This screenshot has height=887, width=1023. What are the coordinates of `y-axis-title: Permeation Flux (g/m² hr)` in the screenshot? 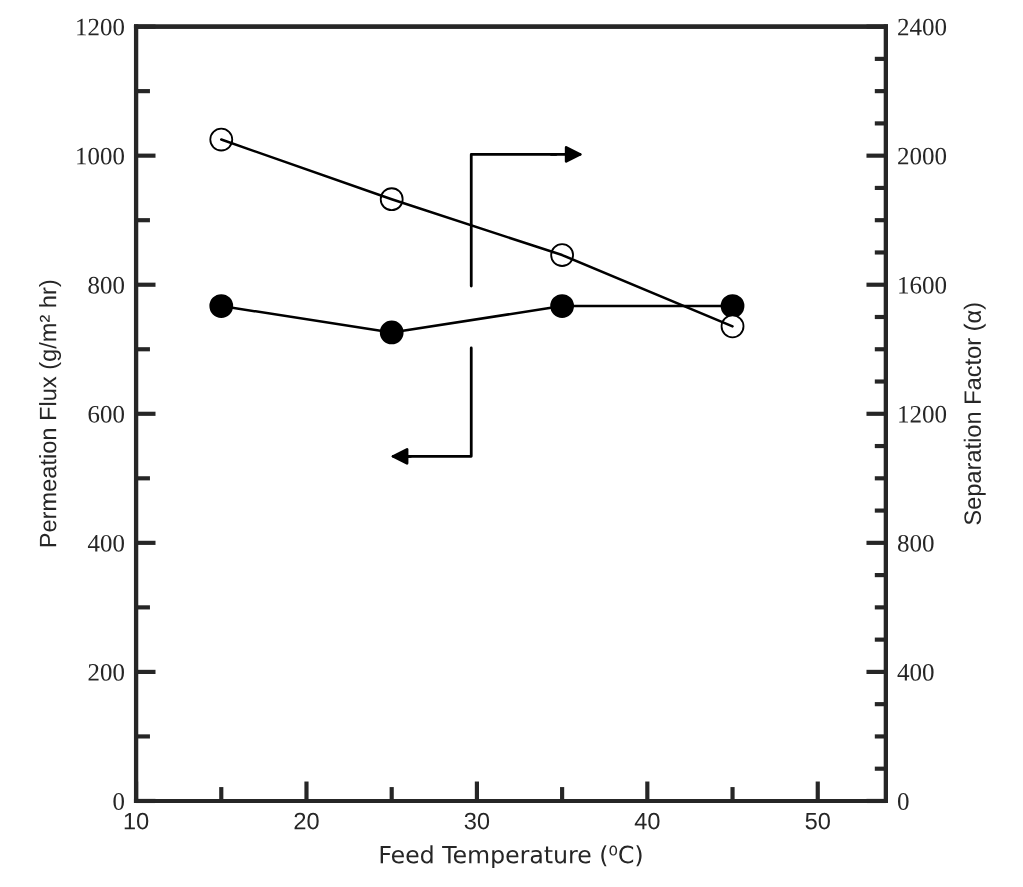 It's located at (50, 413).